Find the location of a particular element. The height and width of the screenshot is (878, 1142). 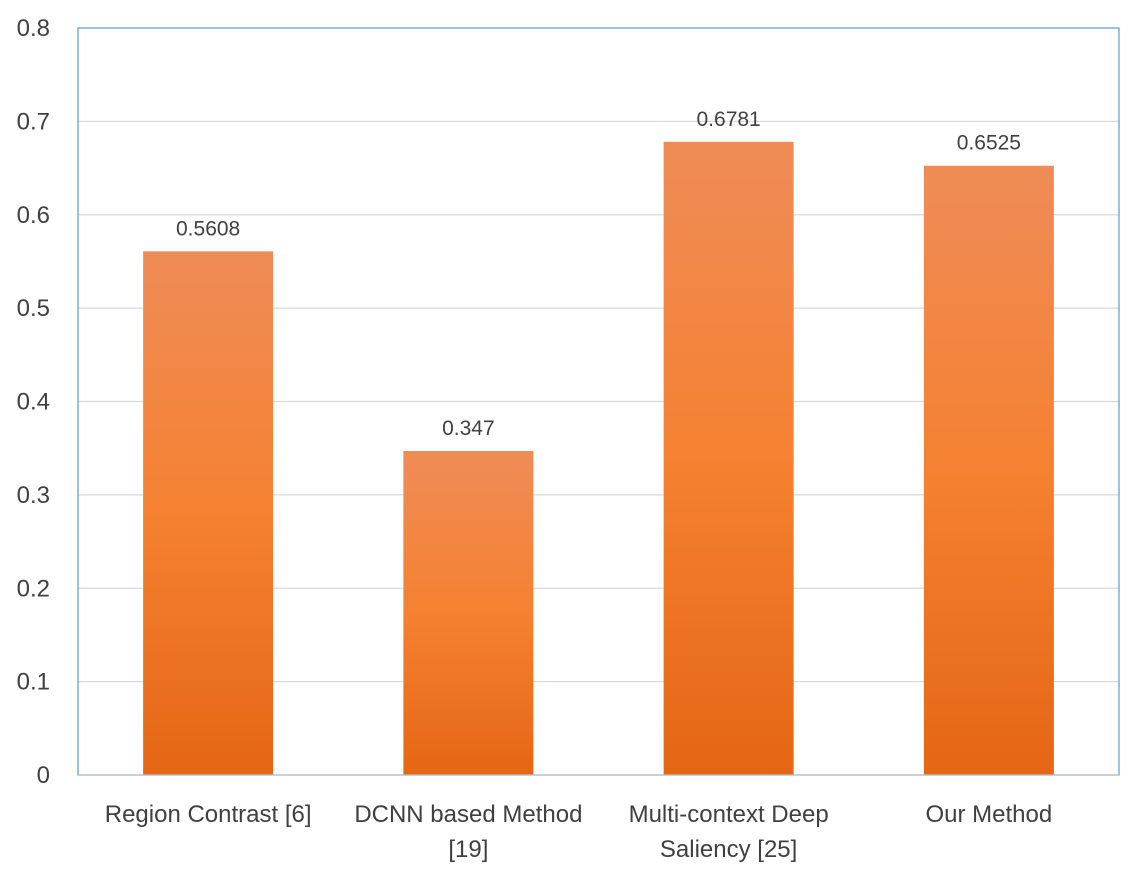

x-category-label: DCNN based Method [19] is located at coordinates (468, 832).